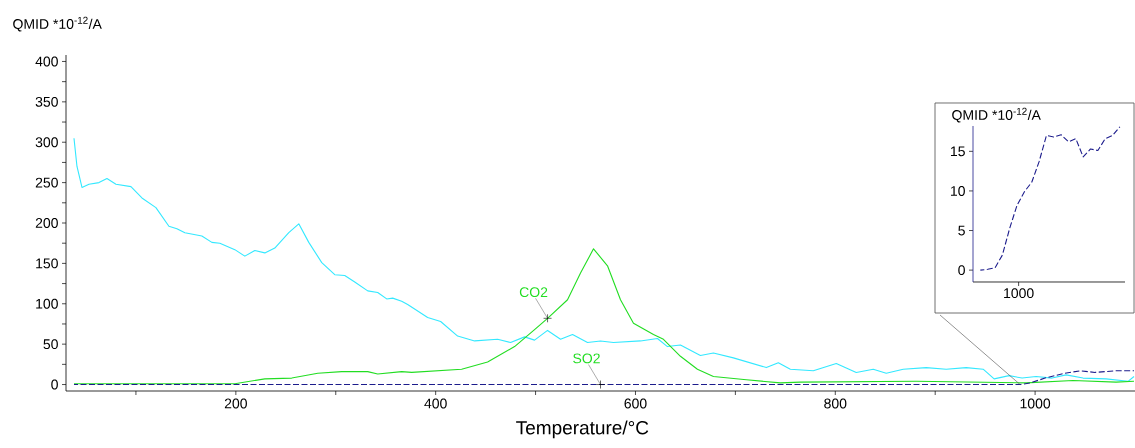  Describe the element at coordinates (1035, 403) in the screenshot. I see `x-tick-label: 1000` at that location.